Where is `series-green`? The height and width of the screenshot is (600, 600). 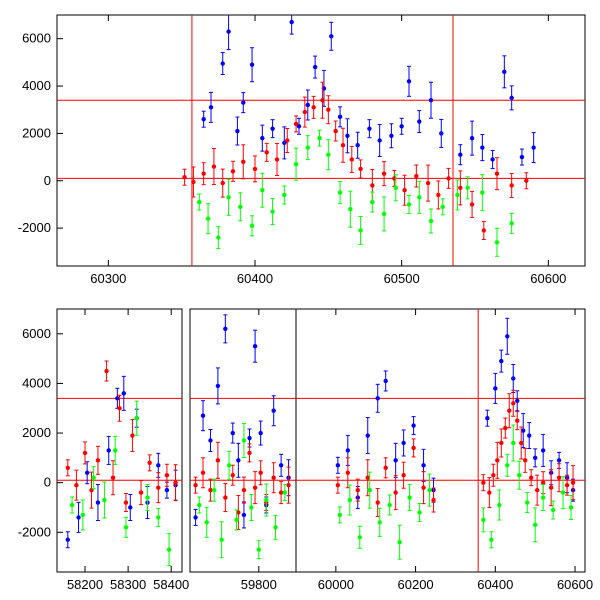
series-green is located at coordinates (120, 483).